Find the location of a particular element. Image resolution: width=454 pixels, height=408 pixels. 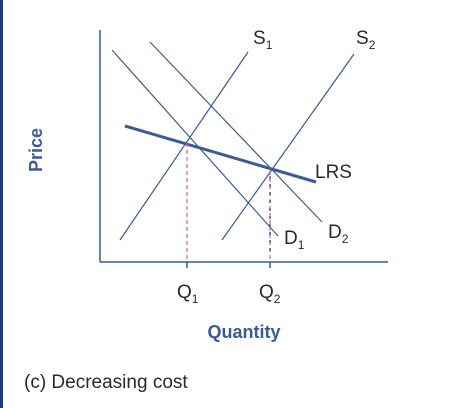

supply-curve-s2 is located at coordinates (288, 147).